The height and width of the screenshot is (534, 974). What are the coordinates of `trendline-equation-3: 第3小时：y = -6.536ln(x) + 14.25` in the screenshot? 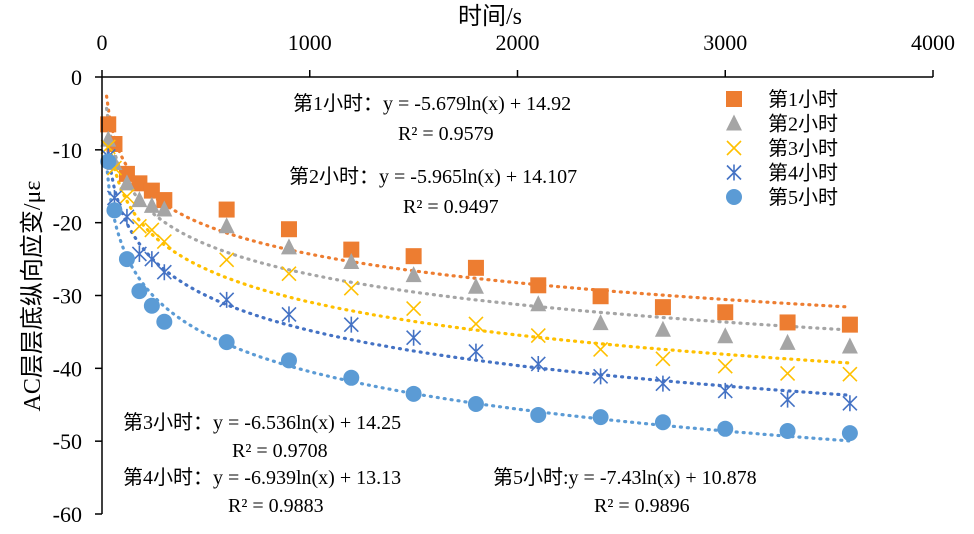 It's located at (262, 422).